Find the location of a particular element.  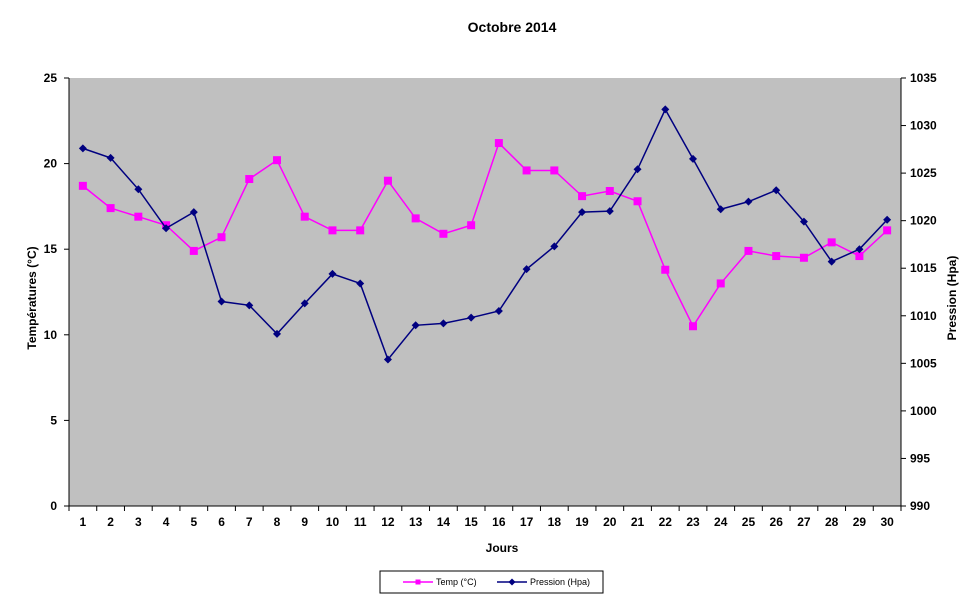

chart-title: Octobre 2014 is located at coordinates (512, 27).